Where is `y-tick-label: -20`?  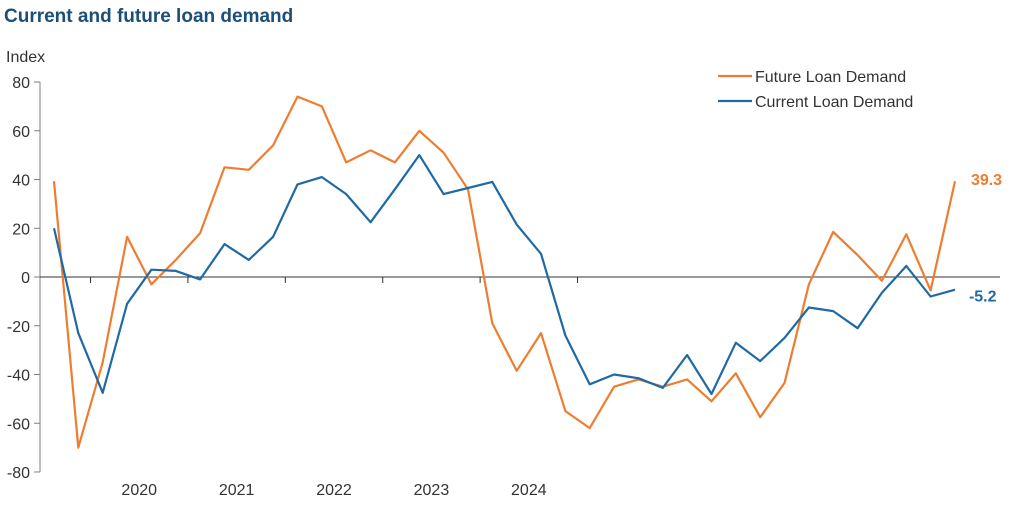 y-tick-label: -20 is located at coordinates (18, 327).